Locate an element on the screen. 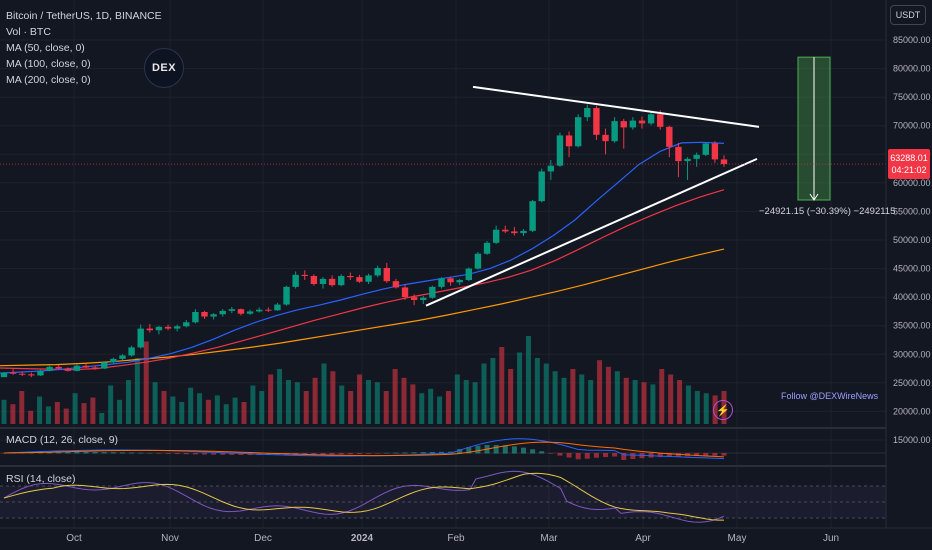  lightning-icon: ⚡ is located at coordinates (723, 410).